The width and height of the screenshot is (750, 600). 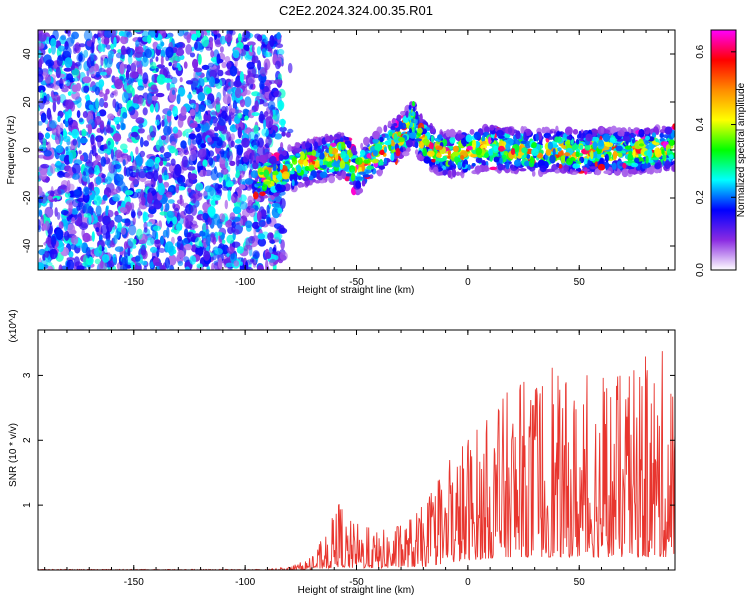 I want to click on x-tick-label: 50, so click(x=580, y=282).